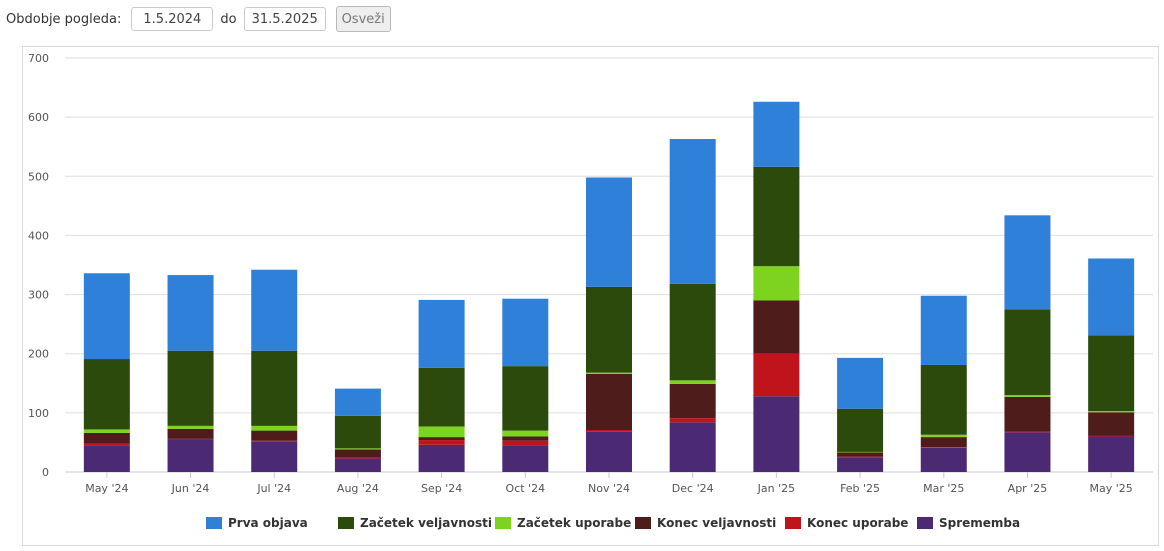 The width and height of the screenshot is (1164, 551). I want to click on x-tick-label: Nov '24, so click(609, 488).